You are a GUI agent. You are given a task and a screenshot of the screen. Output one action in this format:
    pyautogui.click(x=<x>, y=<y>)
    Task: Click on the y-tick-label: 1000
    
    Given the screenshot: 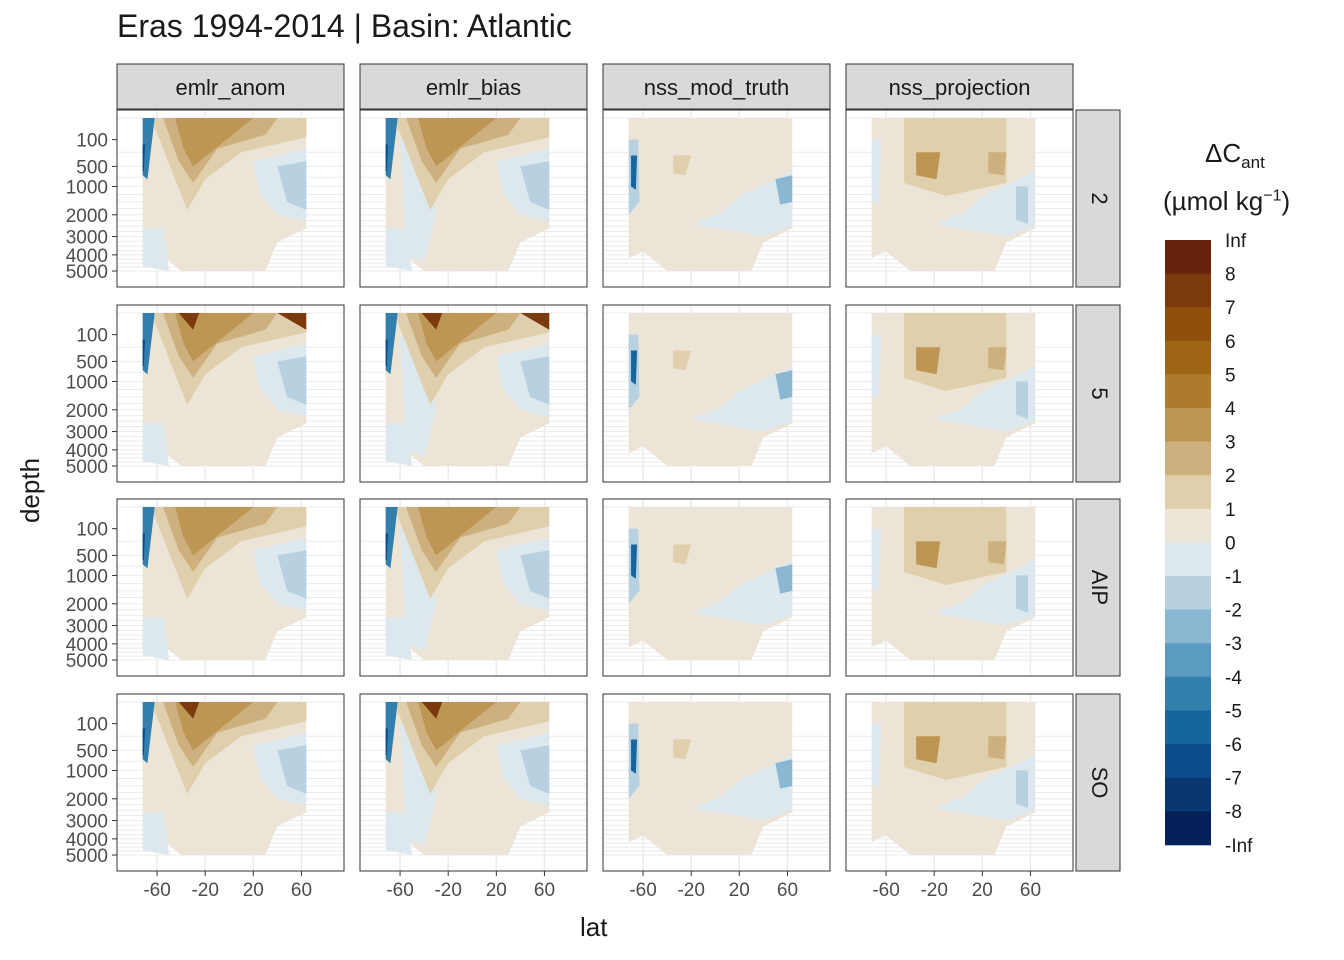 What is the action you would take?
    pyautogui.click(x=87, y=576)
    